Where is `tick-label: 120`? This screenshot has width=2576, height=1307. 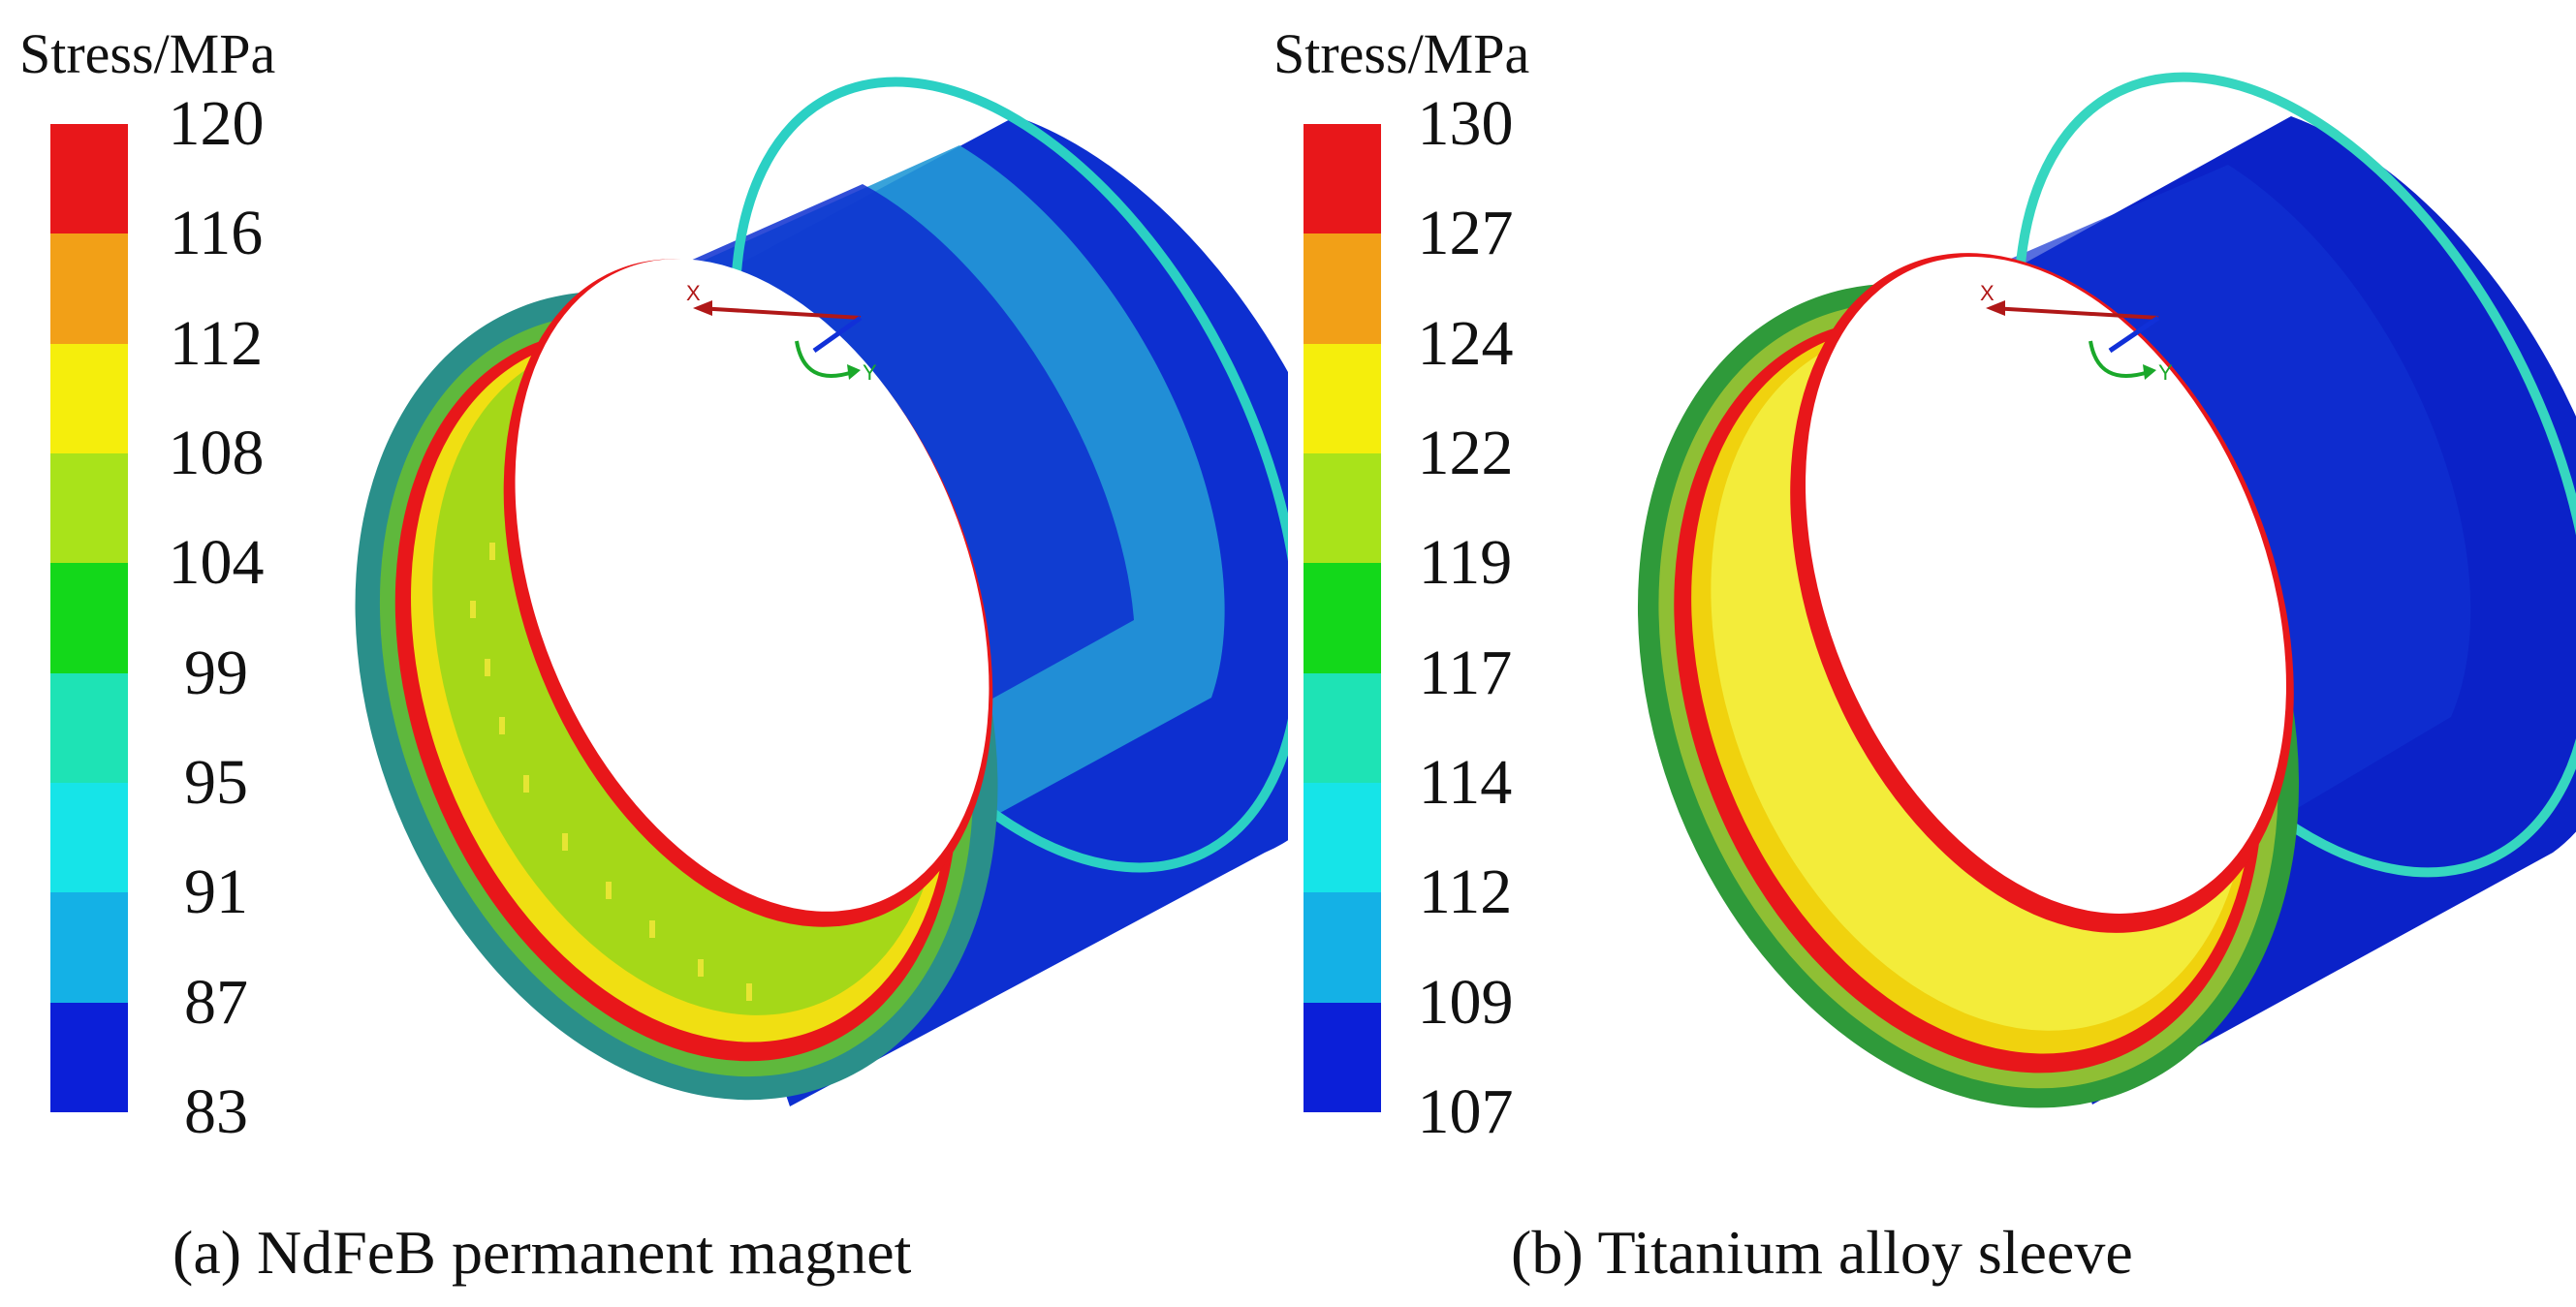
tick-label: 120 is located at coordinates (216, 124).